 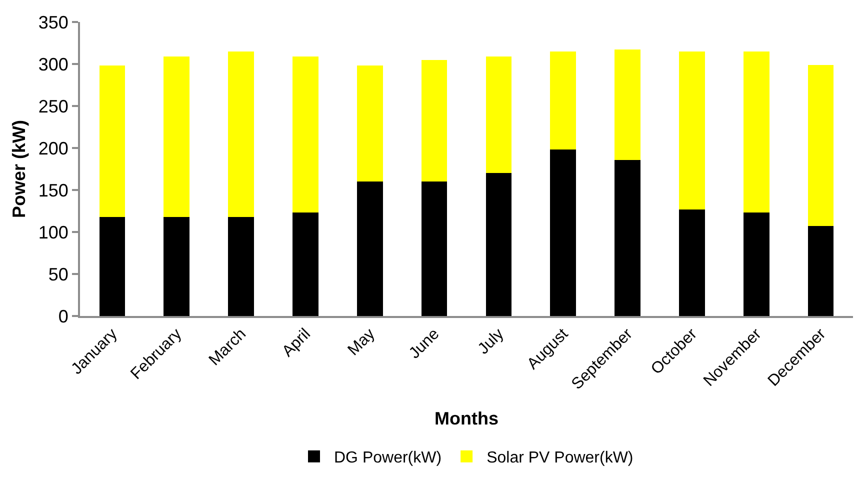 What do you see at coordinates (560, 458) in the screenshot?
I see `legend-label: Solar PV Power(kW)` at bounding box center [560, 458].